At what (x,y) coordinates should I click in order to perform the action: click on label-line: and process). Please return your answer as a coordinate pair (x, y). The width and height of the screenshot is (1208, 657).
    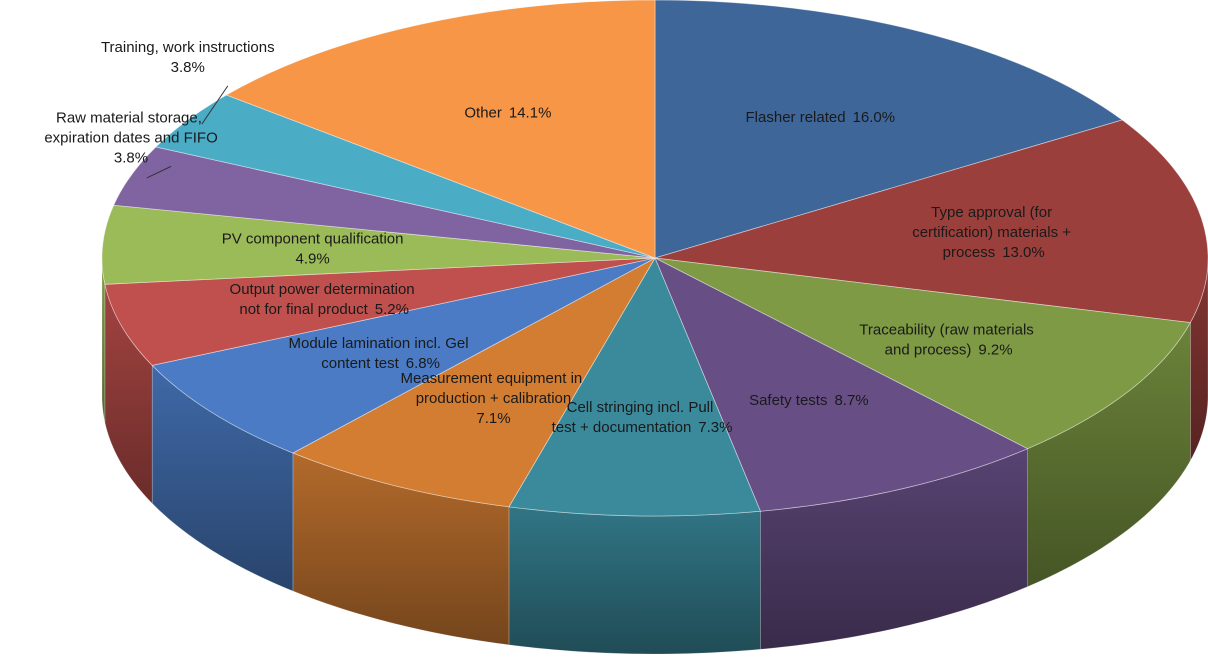
    Looking at the image, I should click on (928, 350).